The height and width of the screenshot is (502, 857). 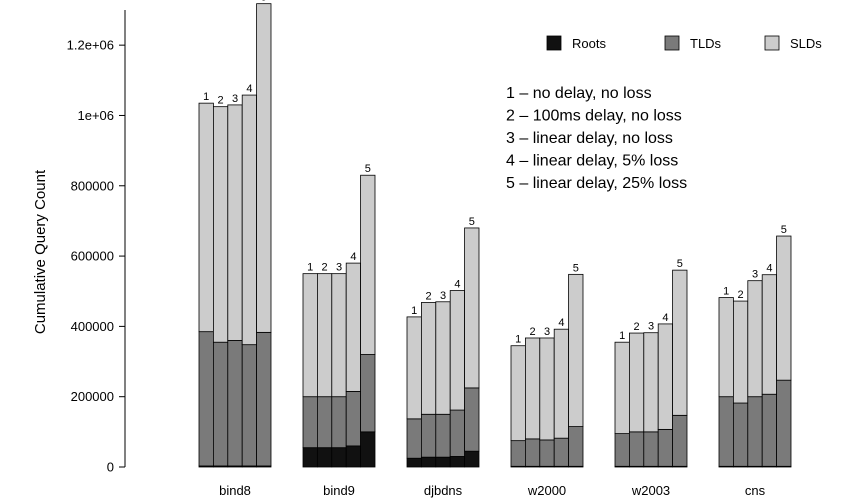 What do you see at coordinates (596, 183) in the screenshot?
I see `annotation-line: 5 – linear delay, 25% loss` at bounding box center [596, 183].